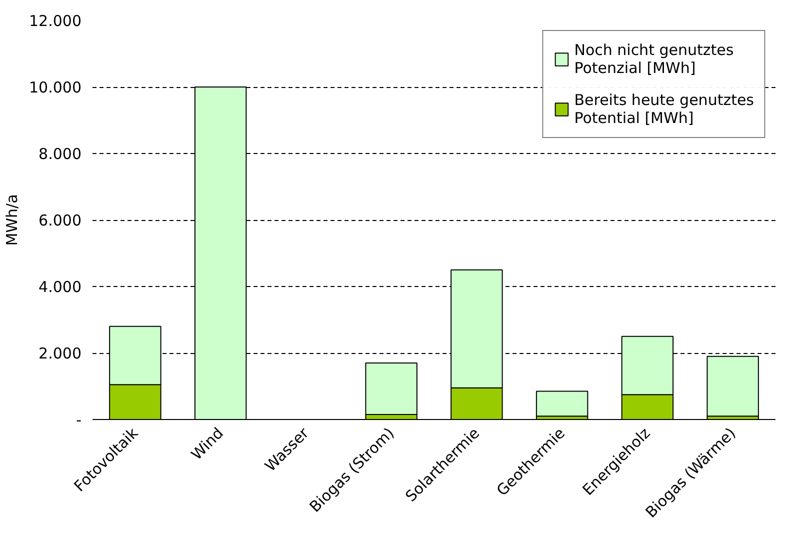  What do you see at coordinates (60, 353) in the screenshot?
I see `y-tick-label: 2.000` at bounding box center [60, 353].